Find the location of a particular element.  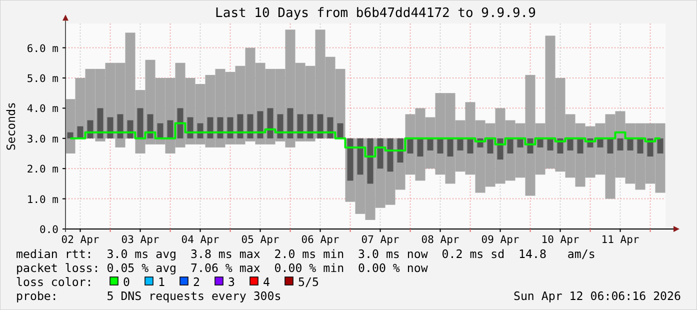

text: packet loss: 0.05 % avg 7.06 % max 0.00 % min 0.00 % now is located at coordinates (222, 268).